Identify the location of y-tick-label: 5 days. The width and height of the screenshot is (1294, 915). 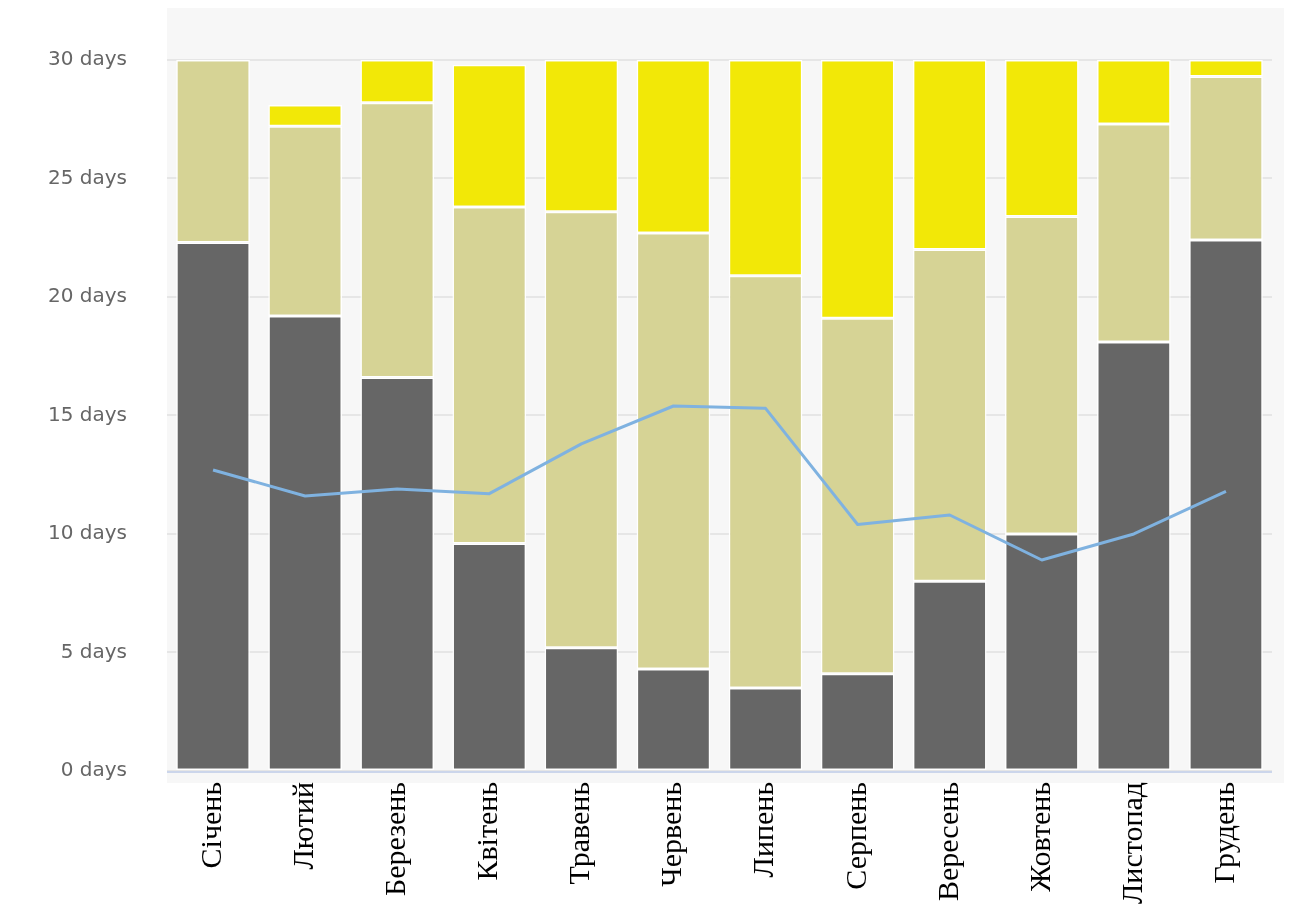
(94, 650).